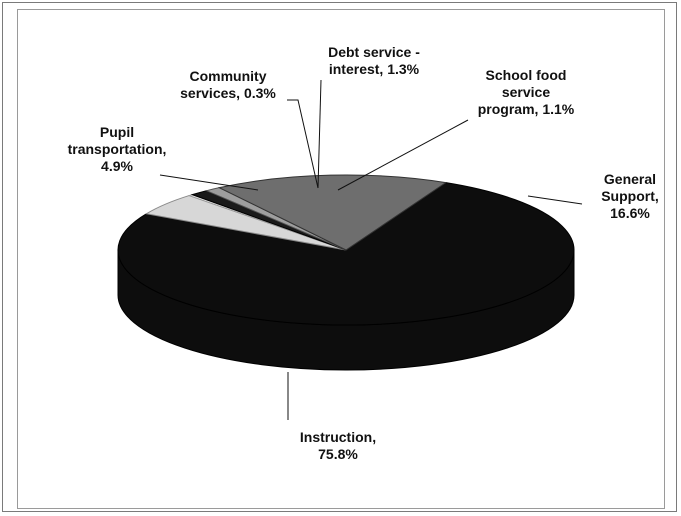 This screenshot has height=516, width=681. What do you see at coordinates (338, 437) in the screenshot?
I see `data-label-line: Instruction,` at bounding box center [338, 437].